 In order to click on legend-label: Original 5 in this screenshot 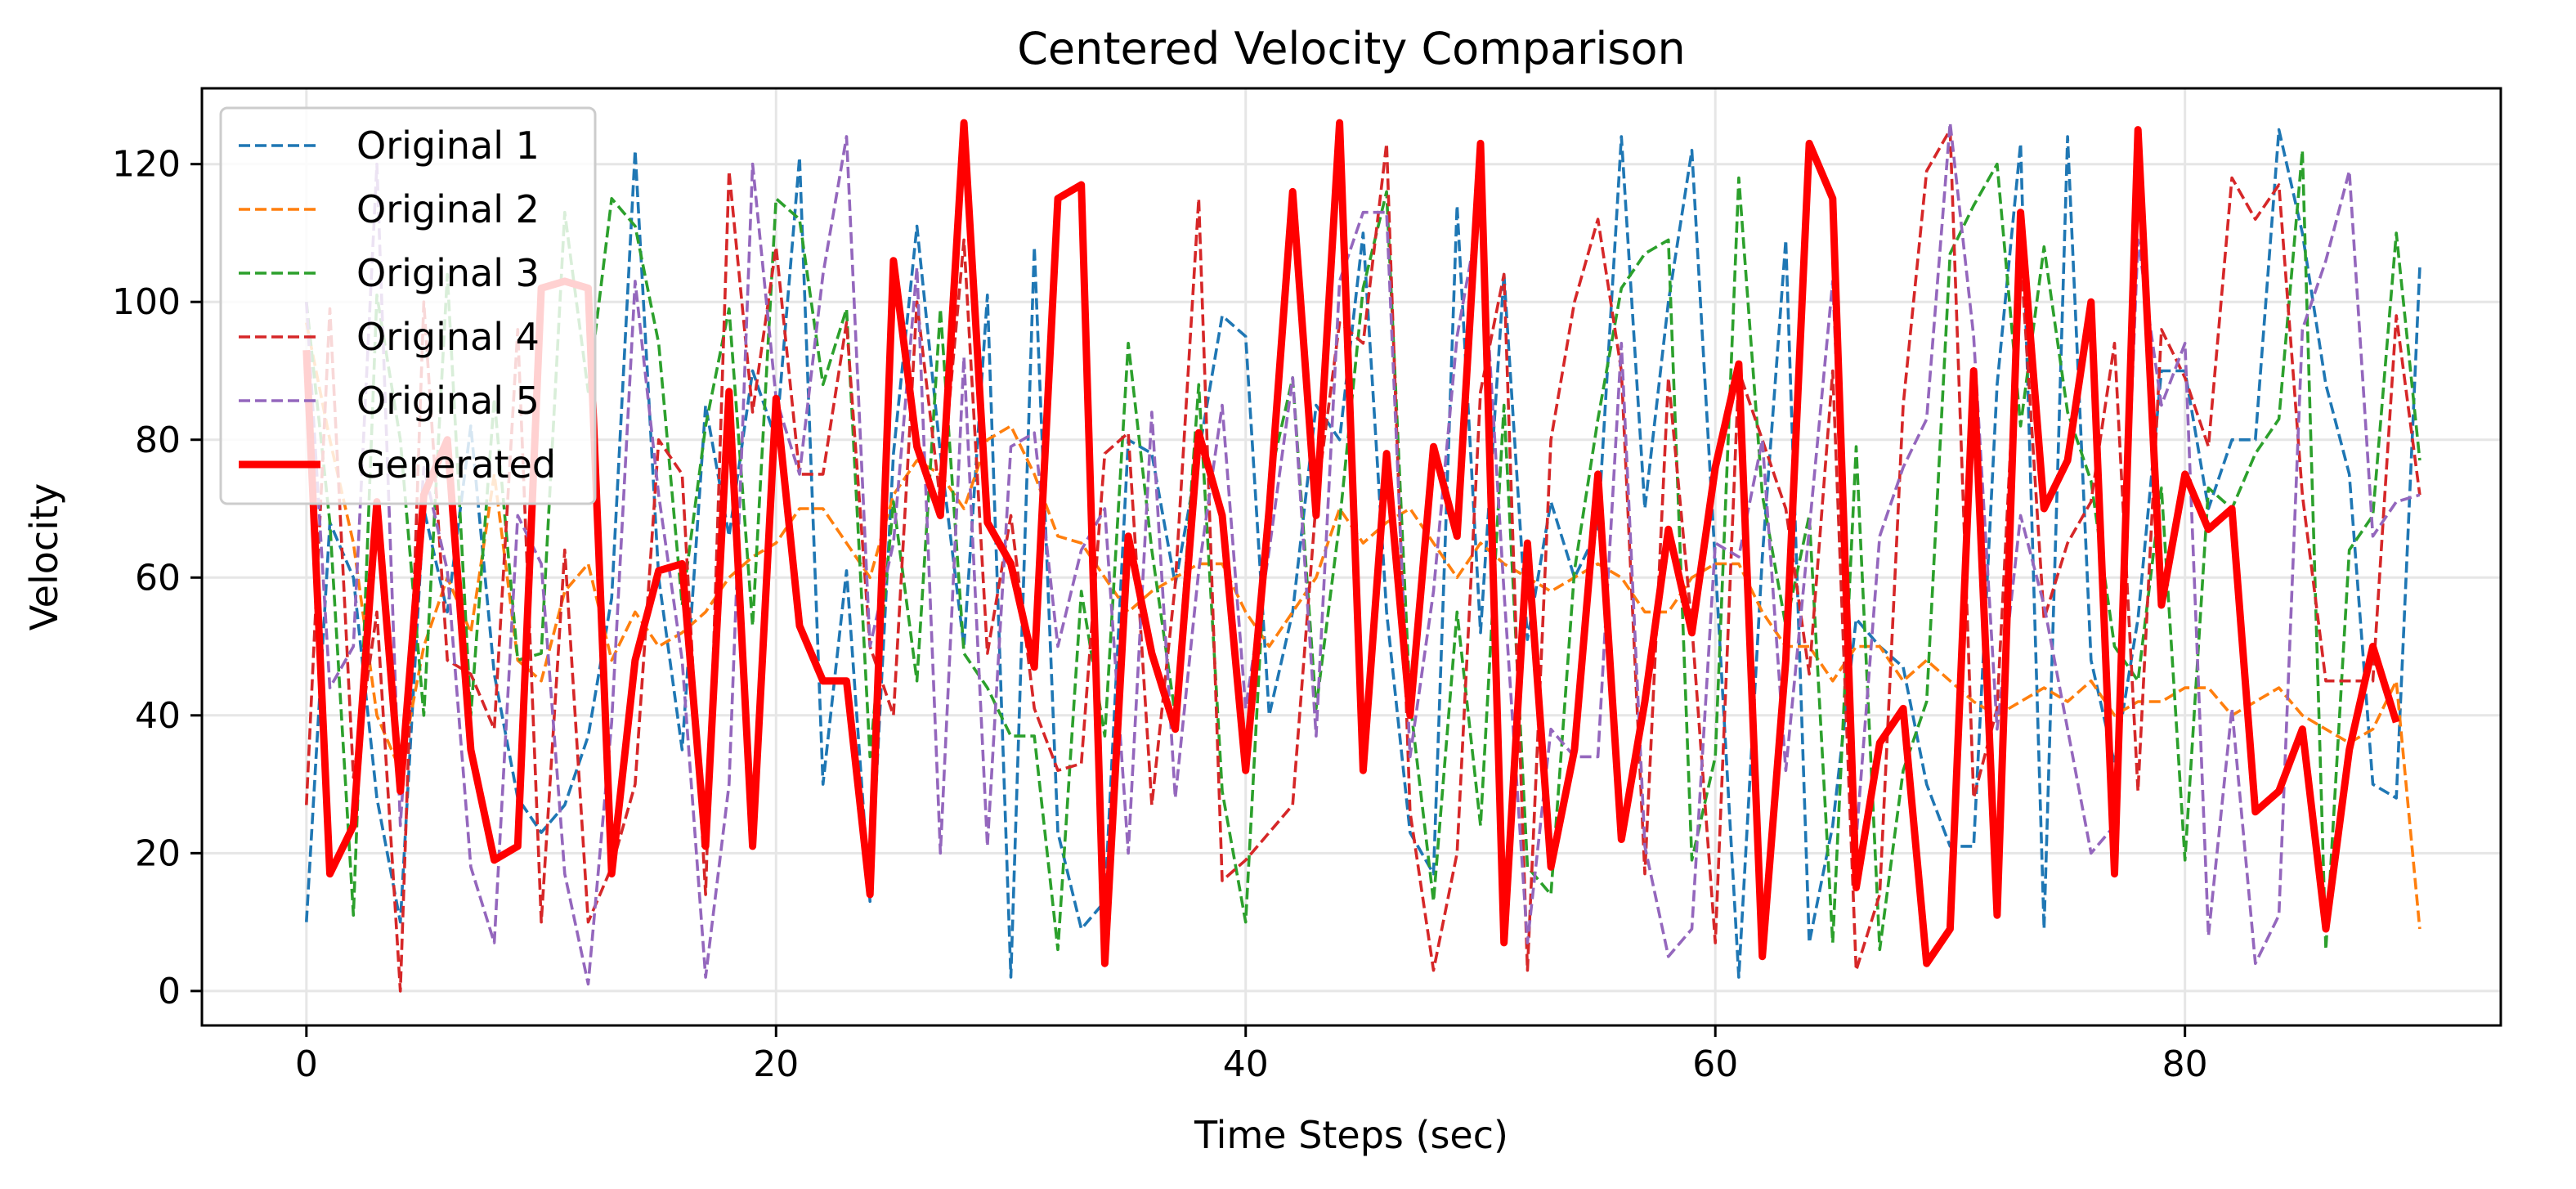, I will do `click(448, 401)`.